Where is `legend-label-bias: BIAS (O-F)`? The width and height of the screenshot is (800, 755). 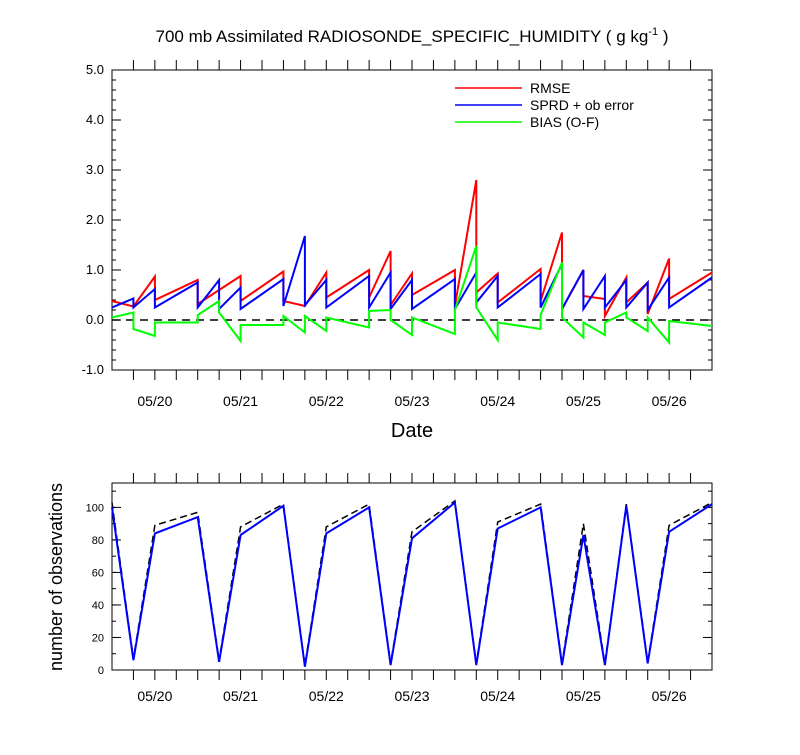
legend-label-bias: BIAS (O-F) is located at coordinates (564, 122).